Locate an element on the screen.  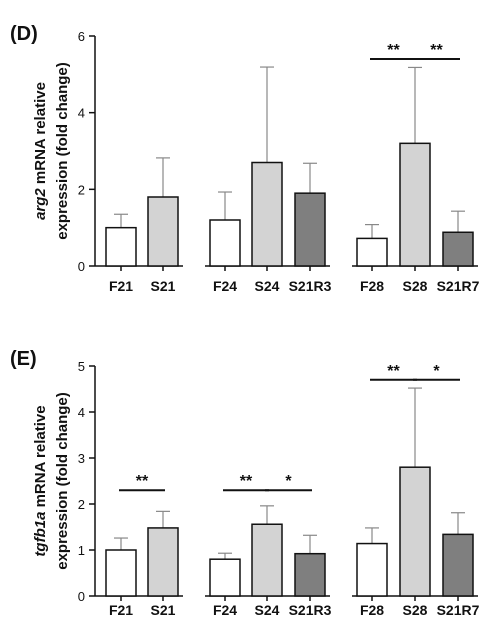
y-tick-label: 5 is located at coordinates (81, 366).